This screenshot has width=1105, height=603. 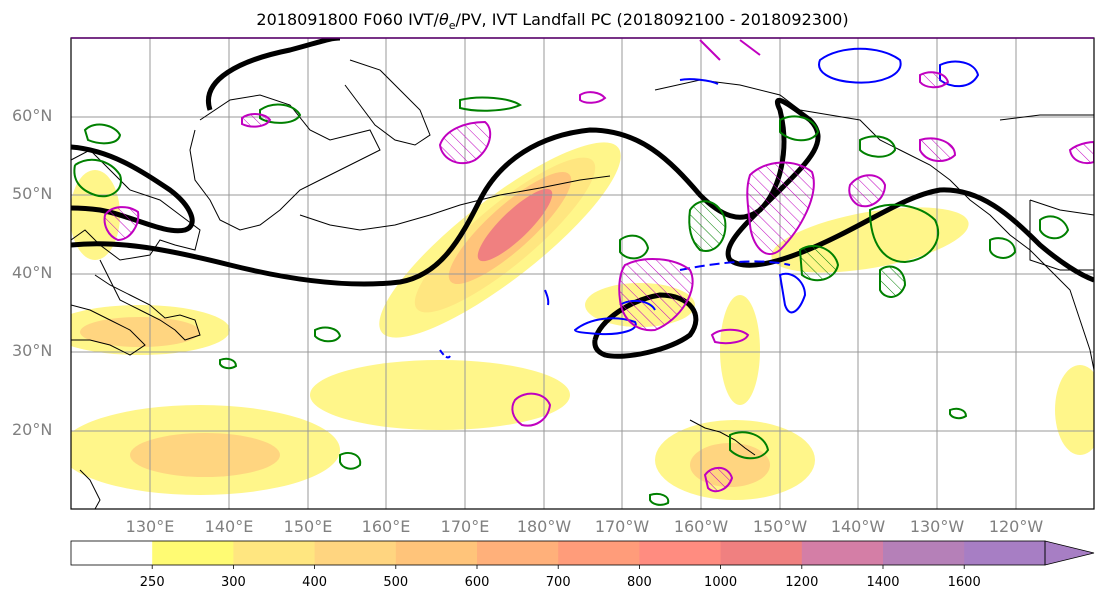 What do you see at coordinates (1069, 553) in the screenshot?
I see `colorbar-extend-arrow` at bounding box center [1069, 553].